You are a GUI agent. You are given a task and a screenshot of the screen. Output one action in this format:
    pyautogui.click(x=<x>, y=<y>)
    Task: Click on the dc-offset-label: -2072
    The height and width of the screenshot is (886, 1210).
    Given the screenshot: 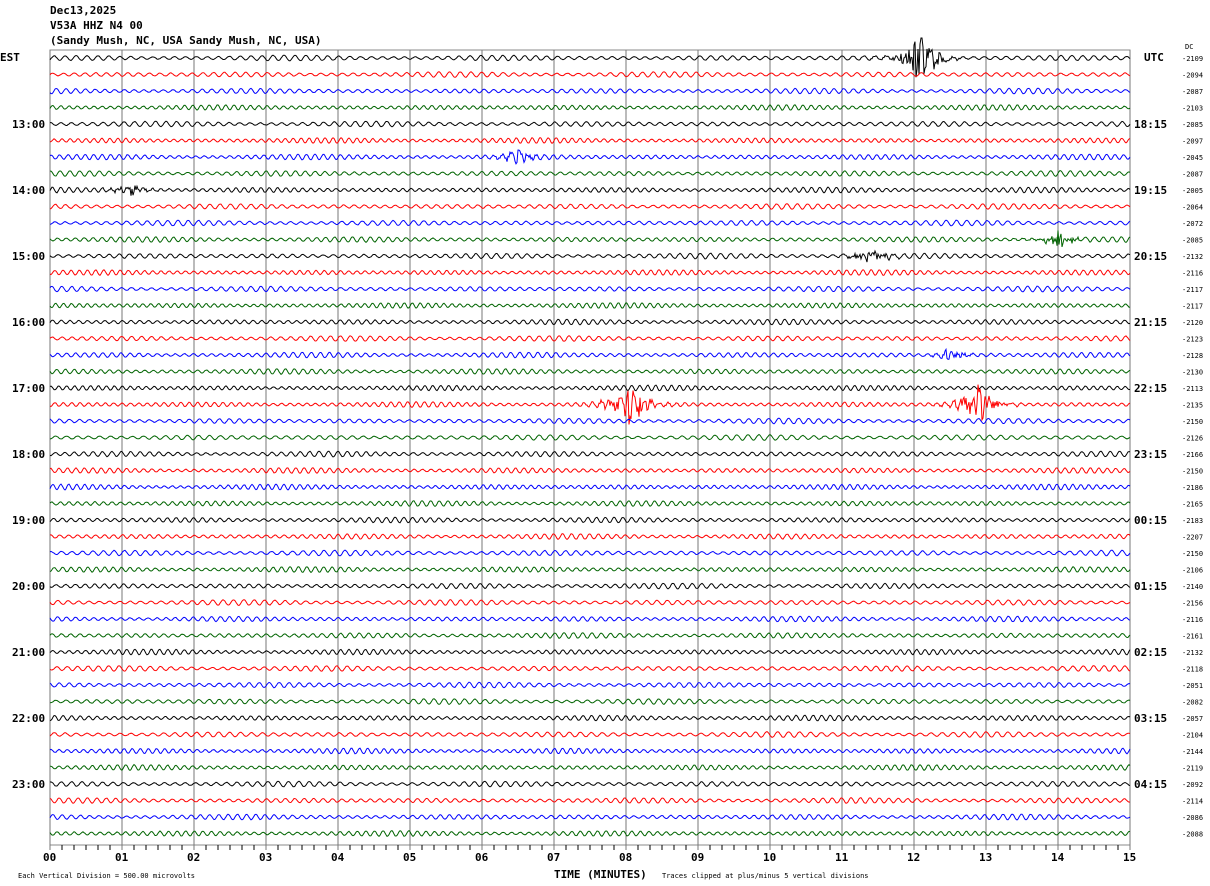 What is the action you would take?
    pyautogui.click(x=1192, y=224)
    